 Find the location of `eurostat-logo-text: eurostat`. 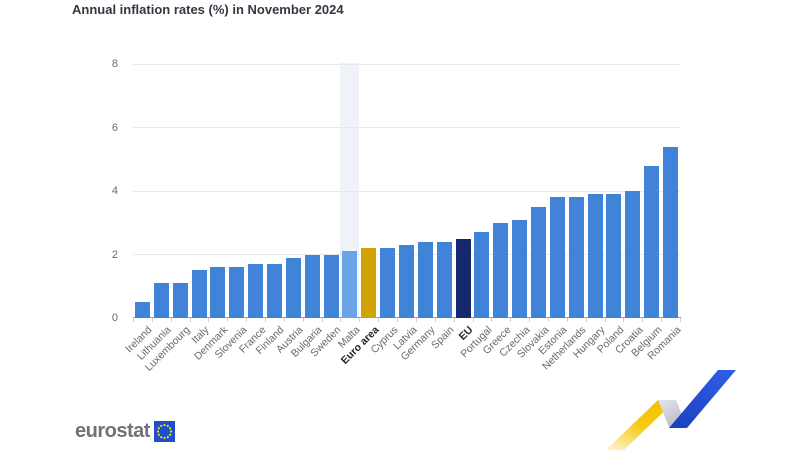

eurostat-logo-text: eurostat is located at coordinates (112, 431).